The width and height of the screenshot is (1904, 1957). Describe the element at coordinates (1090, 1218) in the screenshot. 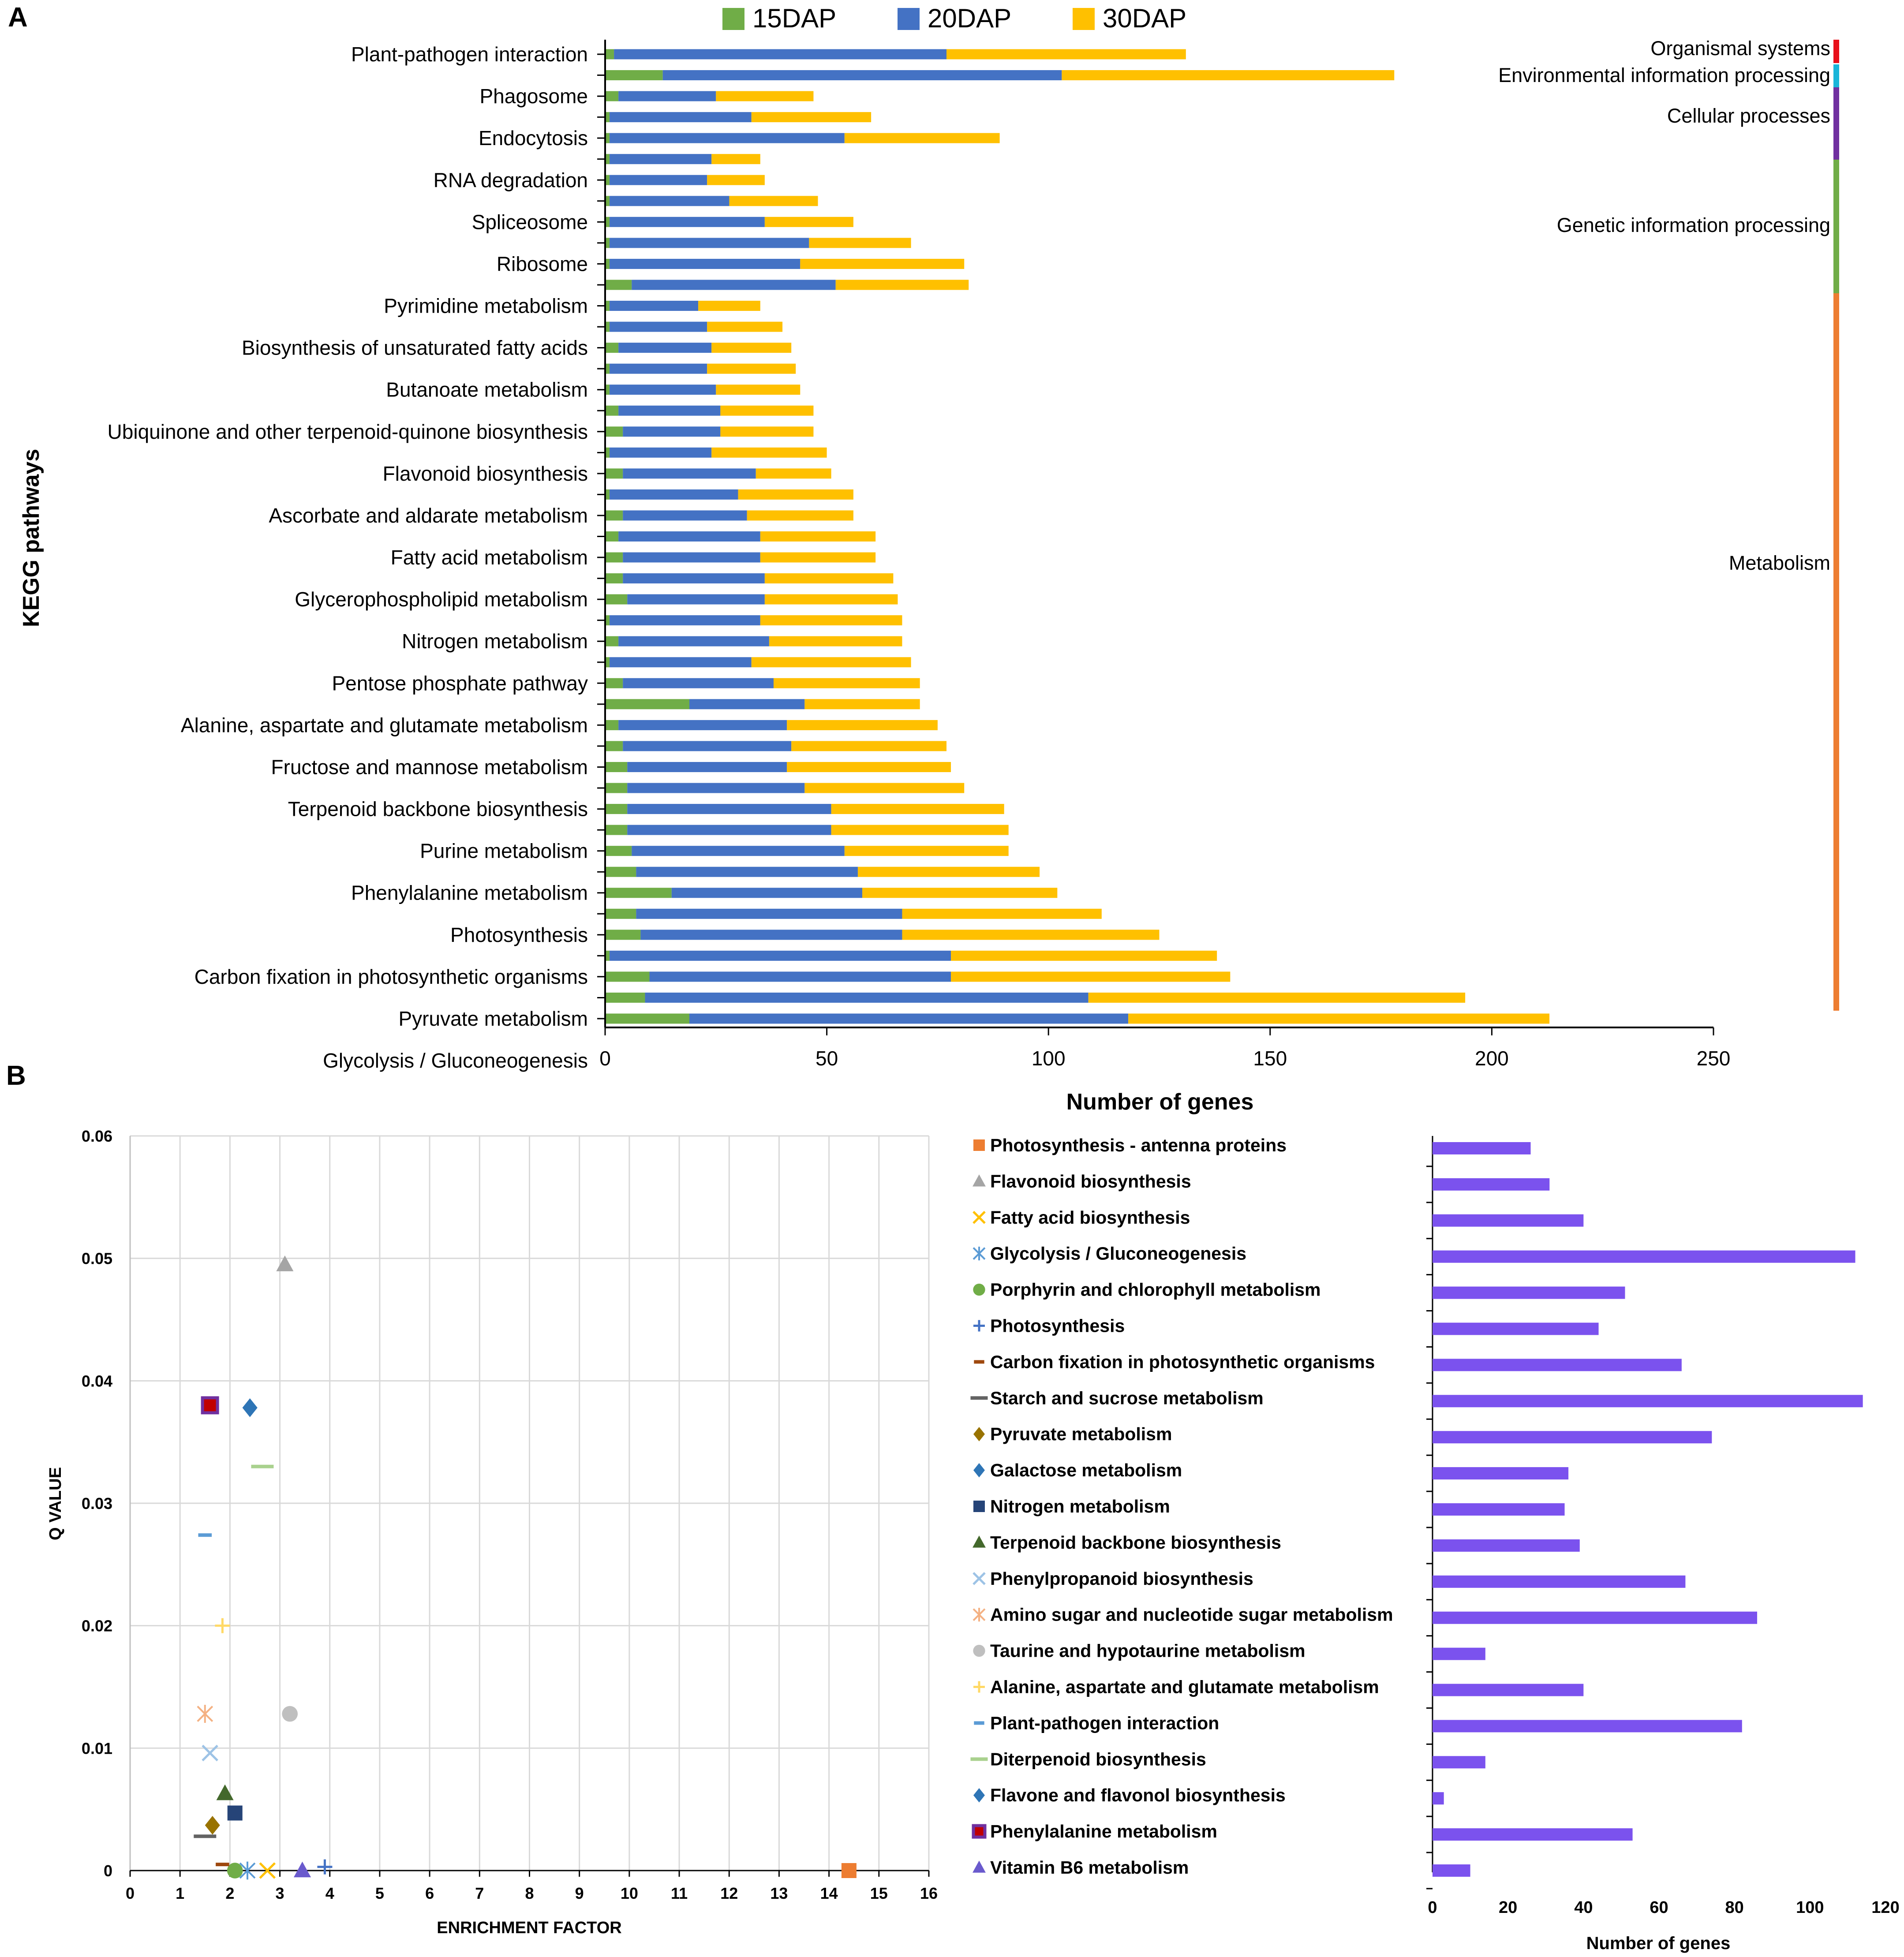

I see `legend-label: Fatty acid biosynthesis` at that location.